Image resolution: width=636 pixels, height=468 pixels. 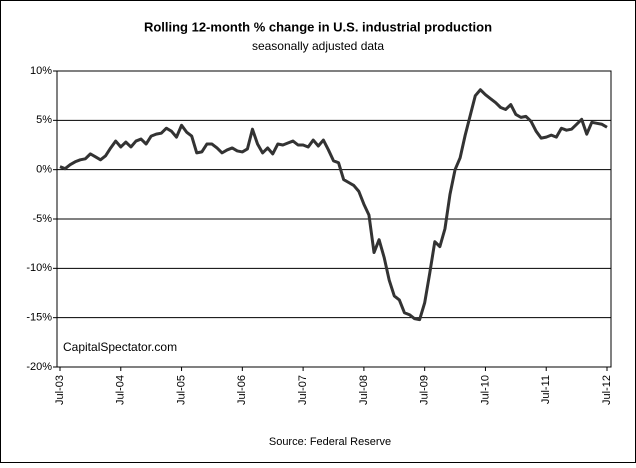 What do you see at coordinates (120, 347) in the screenshot?
I see `annotation: CapitalSpectator.com` at bounding box center [120, 347].